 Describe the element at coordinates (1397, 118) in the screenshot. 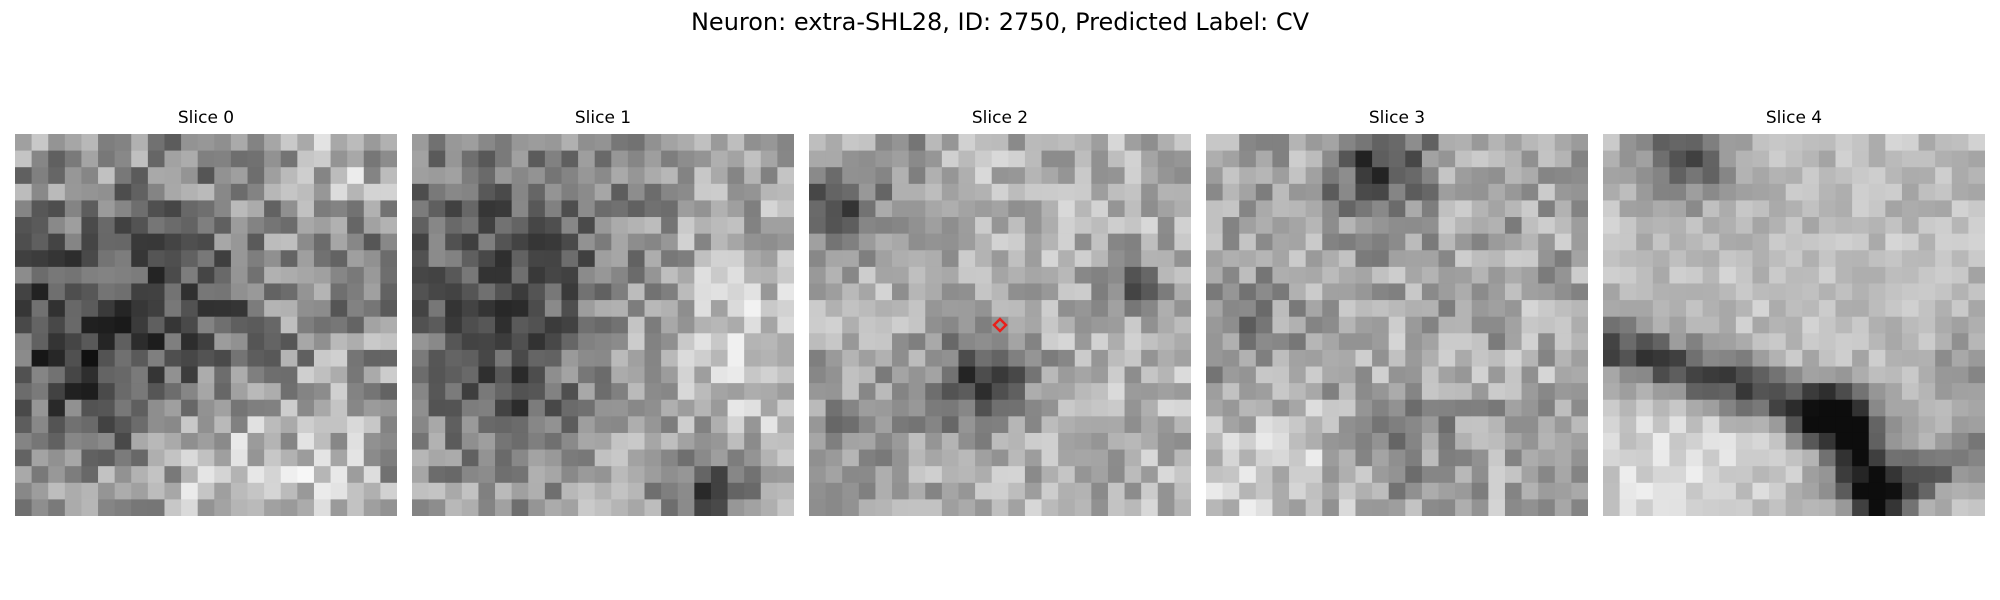

I see `slice-title-3: Slice 3` at that location.